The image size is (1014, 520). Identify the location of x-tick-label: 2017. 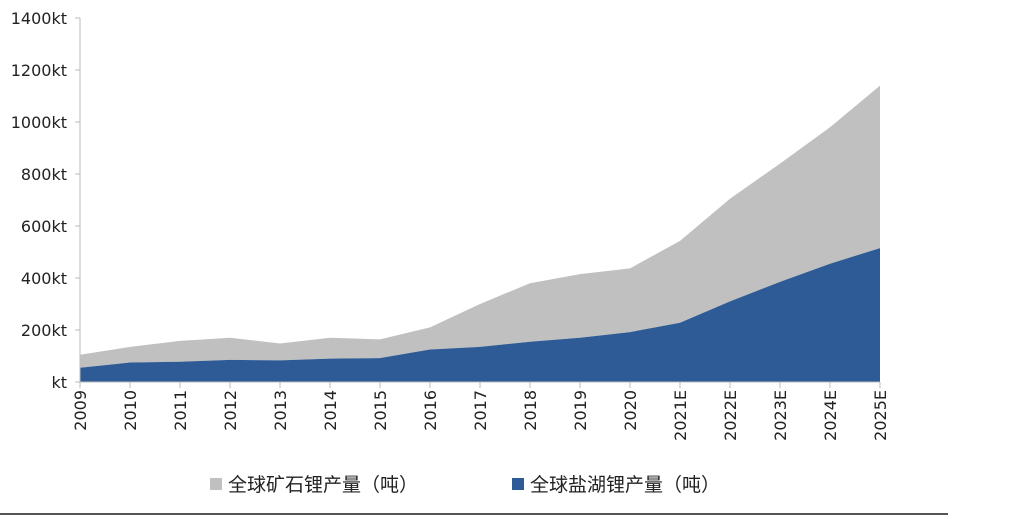
(480, 410).